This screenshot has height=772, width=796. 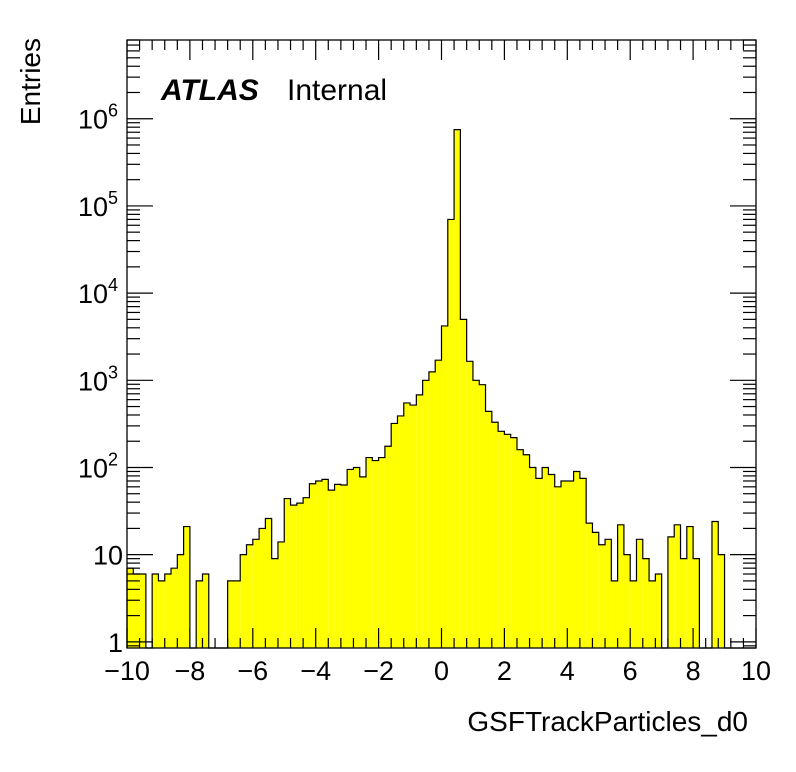 What do you see at coordinates (115, 643) in the screenshot?
I see `y-tick-label: 1` at bounding box center [115, 643].